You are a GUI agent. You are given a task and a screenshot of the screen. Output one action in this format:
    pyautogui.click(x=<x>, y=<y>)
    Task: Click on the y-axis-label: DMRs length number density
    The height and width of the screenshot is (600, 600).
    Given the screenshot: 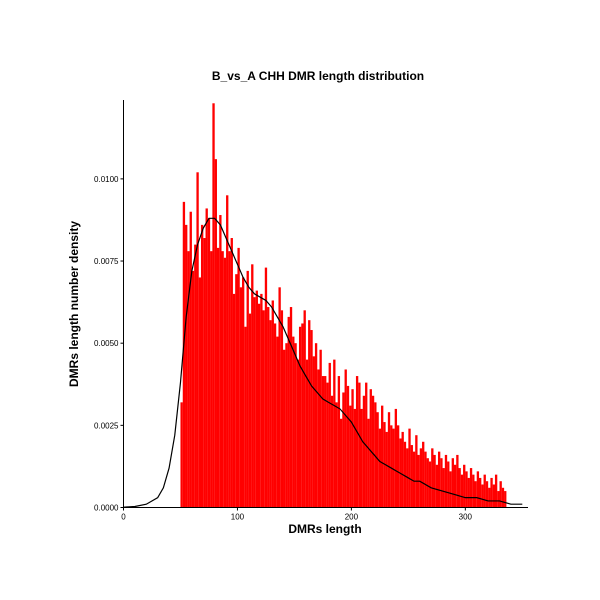 What is the action you would take?
    pyautogui.click(x=74, y=304)
    